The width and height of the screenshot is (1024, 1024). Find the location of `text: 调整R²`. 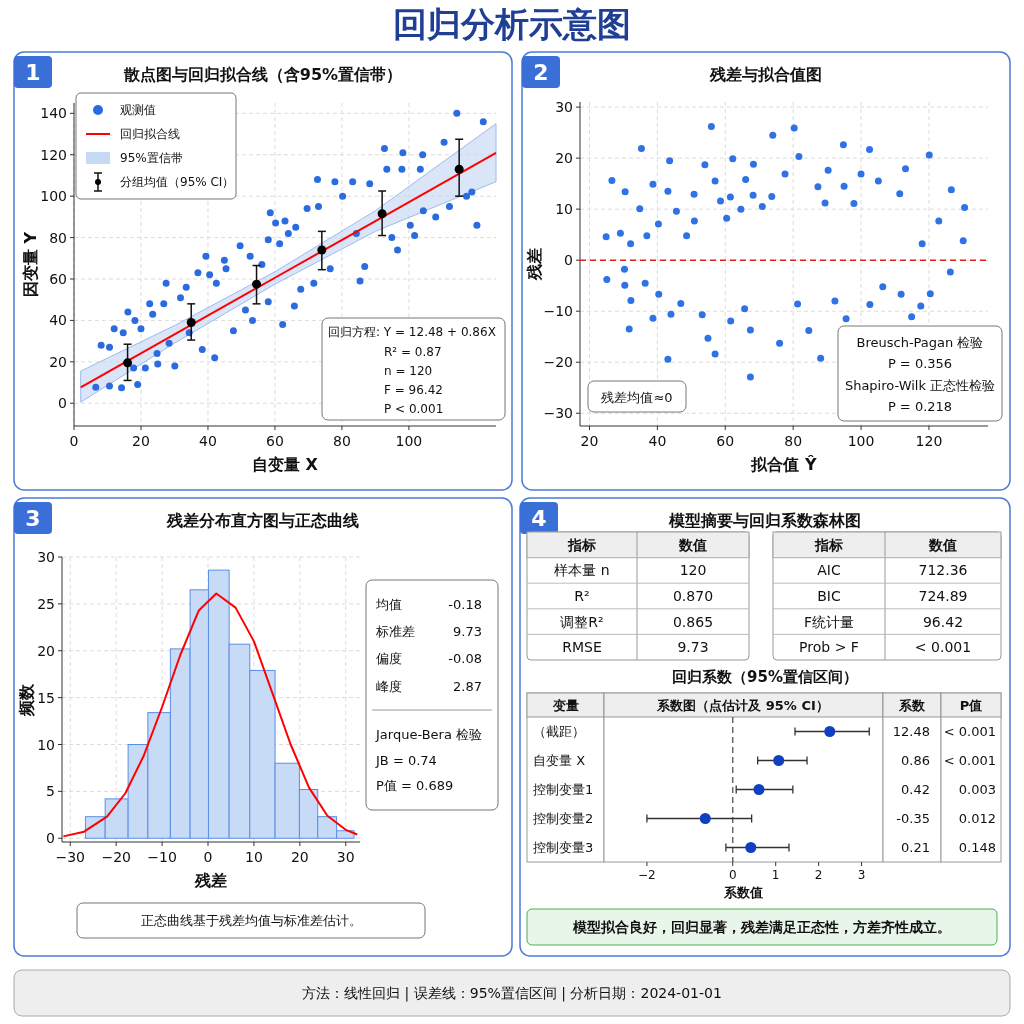

text: 调整R² is located at coordinates (582, 621).